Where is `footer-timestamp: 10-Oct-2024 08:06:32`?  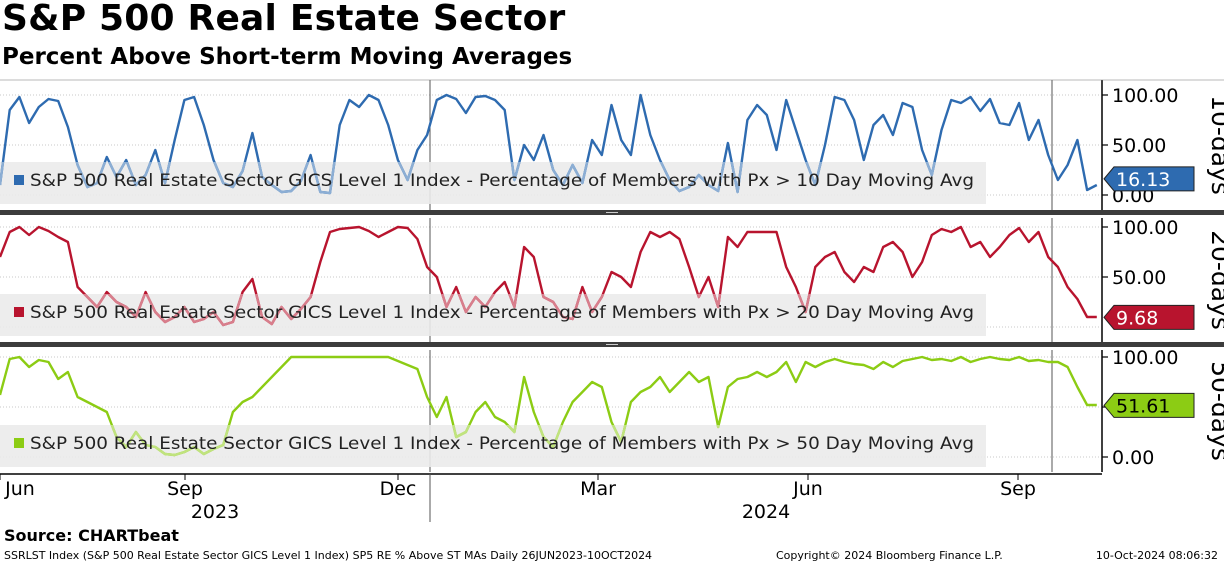 footer-timestamp: 10-Oct-2024 08:06:32 is located at coordinates (1156, 555).